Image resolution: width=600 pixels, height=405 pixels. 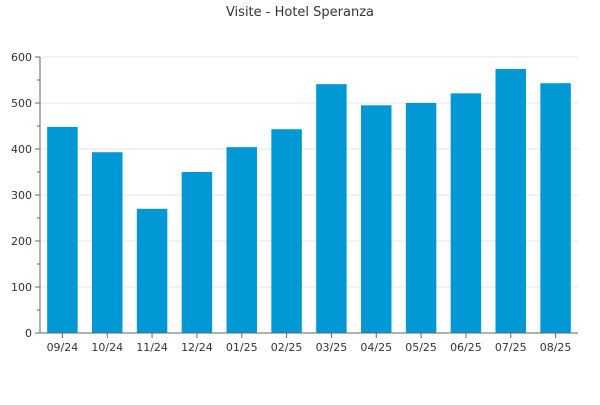 What do you see at coordinates (242, 347) in the screenshot?
I see `x-tick-label: 01/25` at bounding box center [242, 347].